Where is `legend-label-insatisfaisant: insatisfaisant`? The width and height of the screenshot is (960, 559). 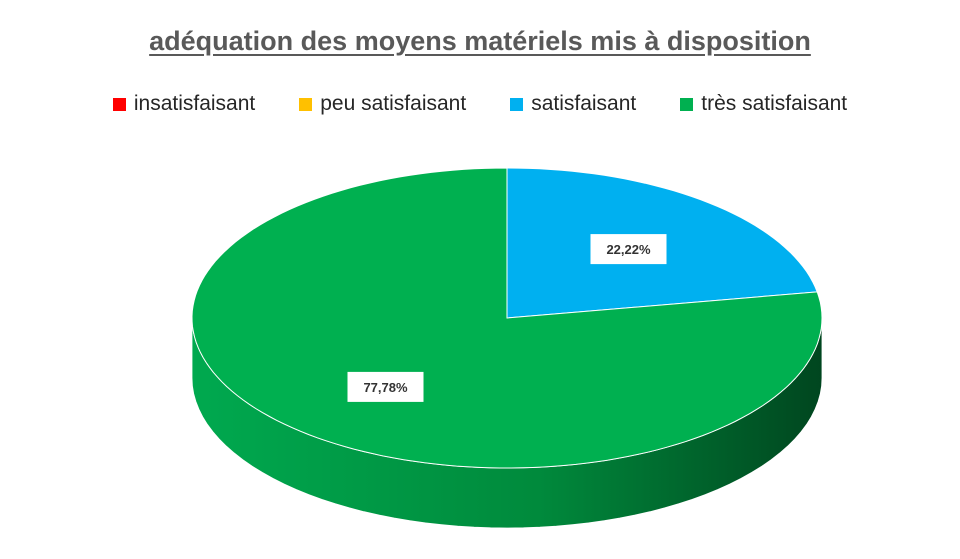
legend-label-insatisfaisant: insatisfaisant is located at coordinates (194, 103).